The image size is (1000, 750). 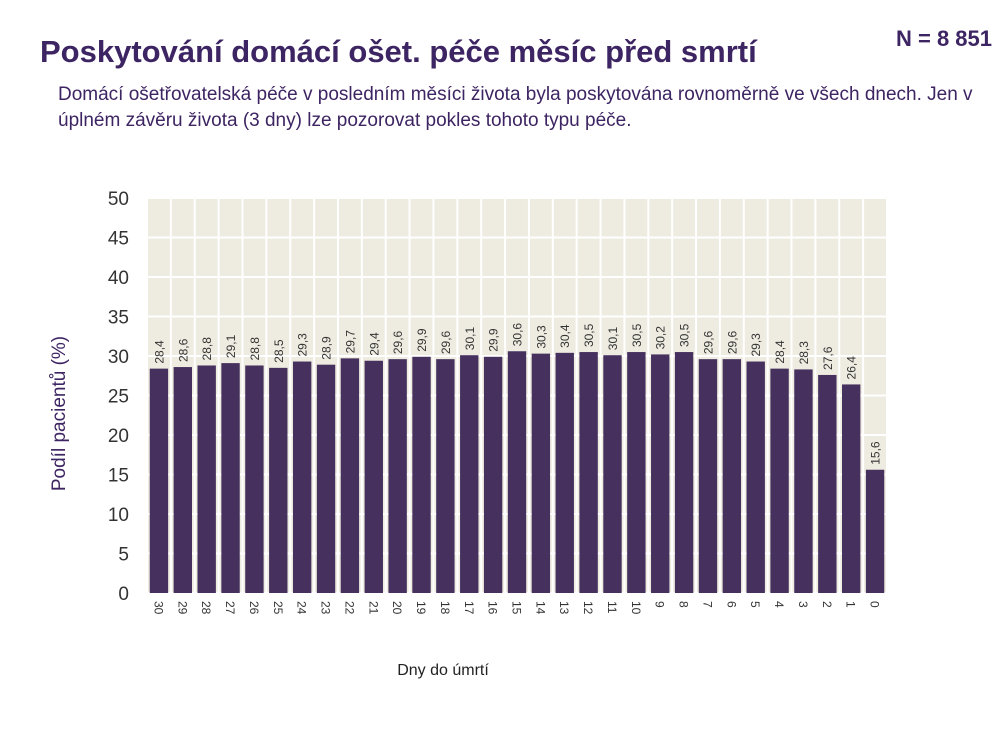 I want to click on x-tick-label: 24, so click(x=302, y=608).